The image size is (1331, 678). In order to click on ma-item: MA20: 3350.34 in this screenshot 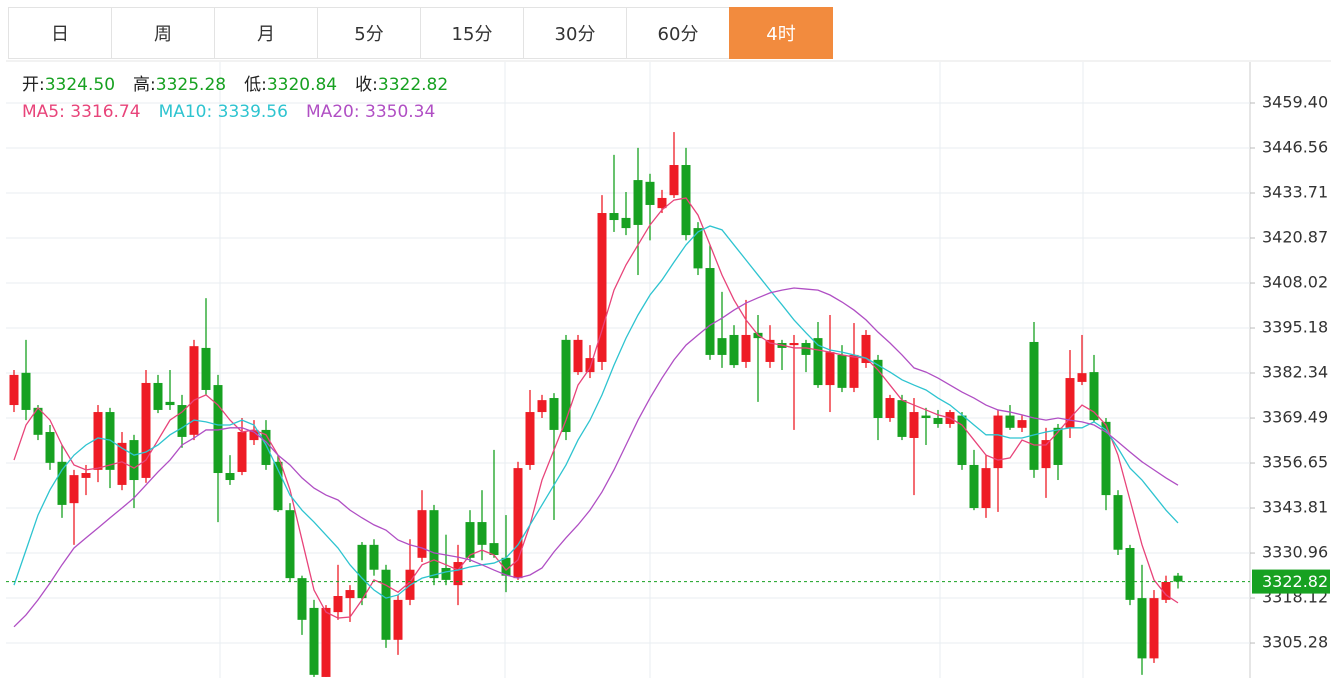, I will do `click(370, 112)`.